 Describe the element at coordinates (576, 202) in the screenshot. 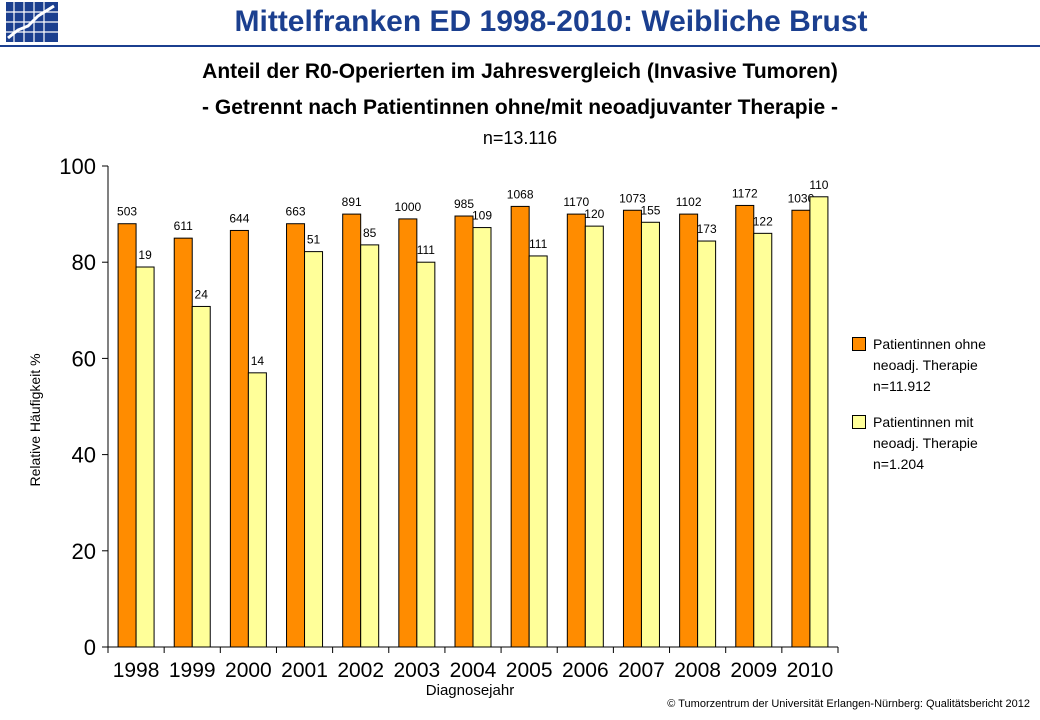

I see `data-label-ohne: 1170` at that location.